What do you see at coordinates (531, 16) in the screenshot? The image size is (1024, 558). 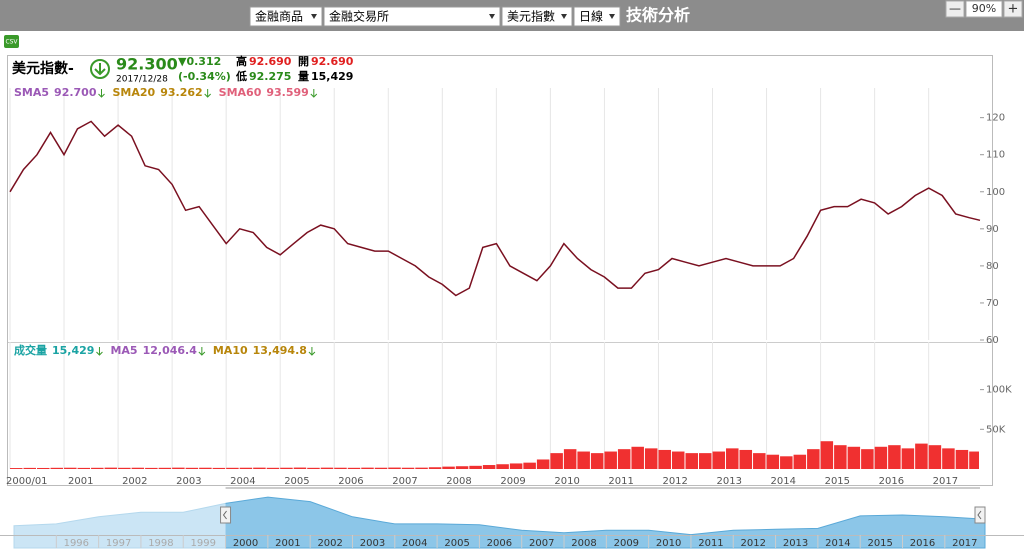 I see `select-label: 美元指數` at bounding box center [531, 16].